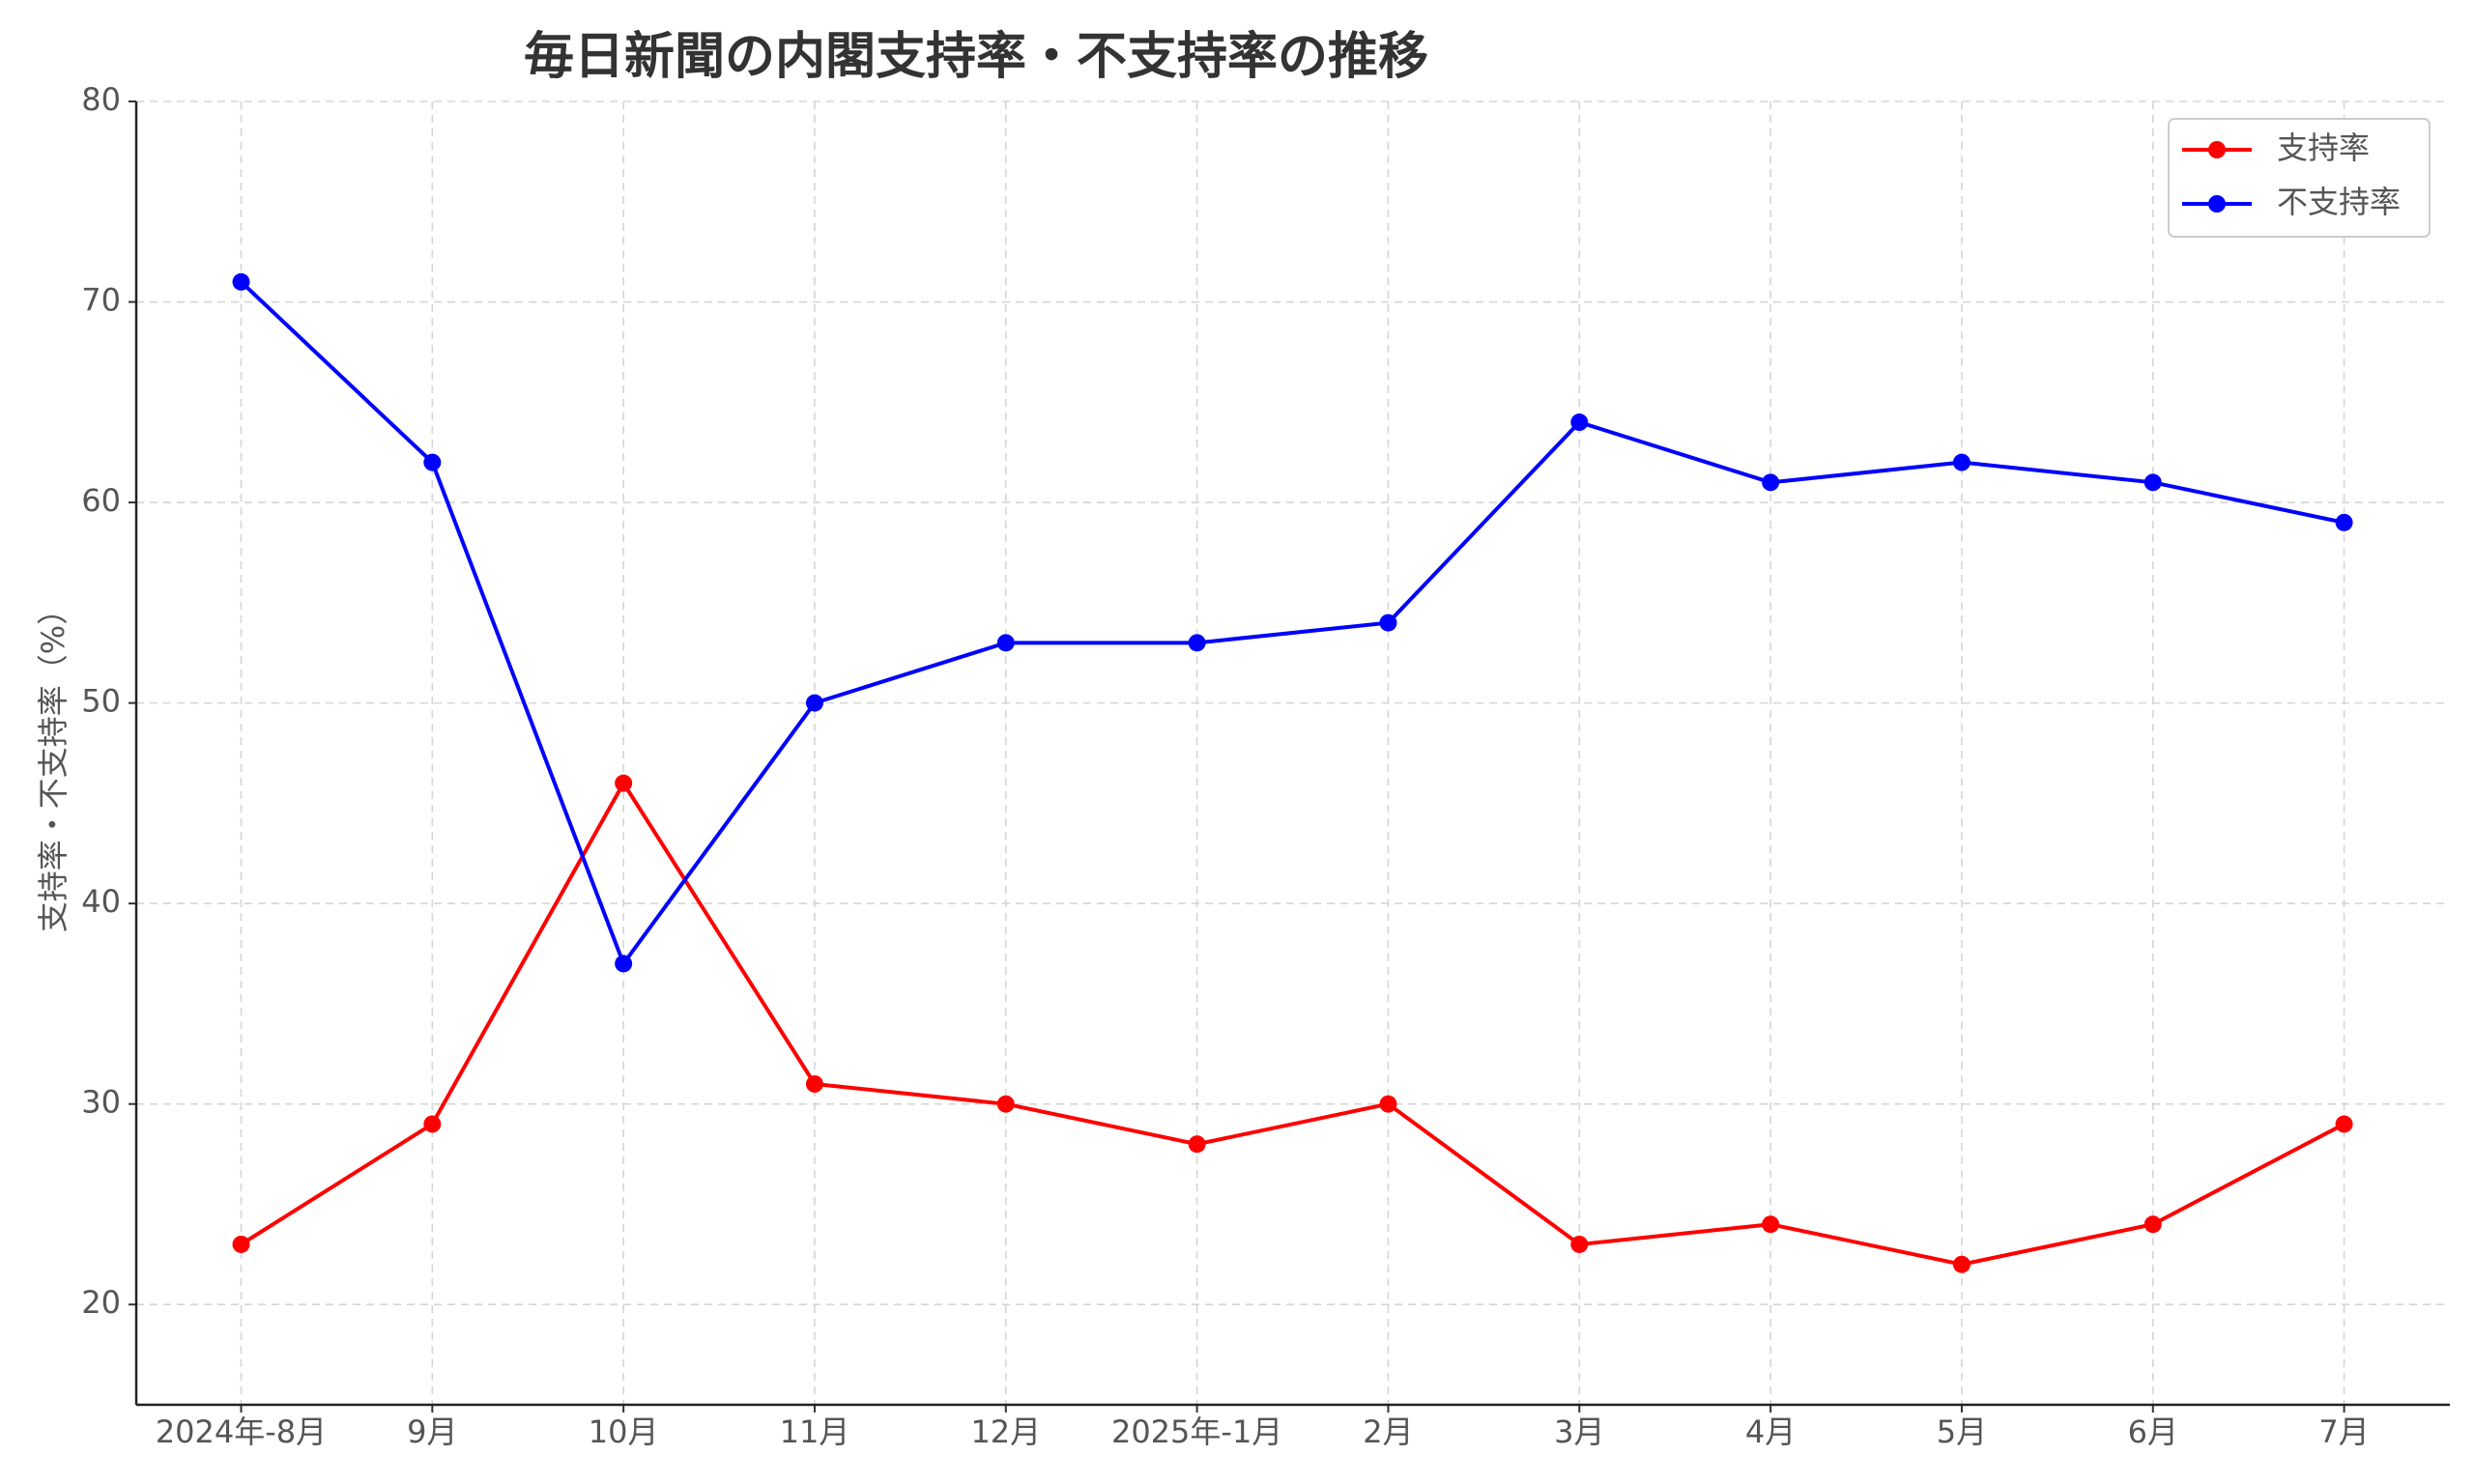 This screenshot has height=1484, width=2474. What do you see at coordinates (2324, 147) in the screenshot?
I see `legend-label: 支持率` at bounding box center [2324, 147].